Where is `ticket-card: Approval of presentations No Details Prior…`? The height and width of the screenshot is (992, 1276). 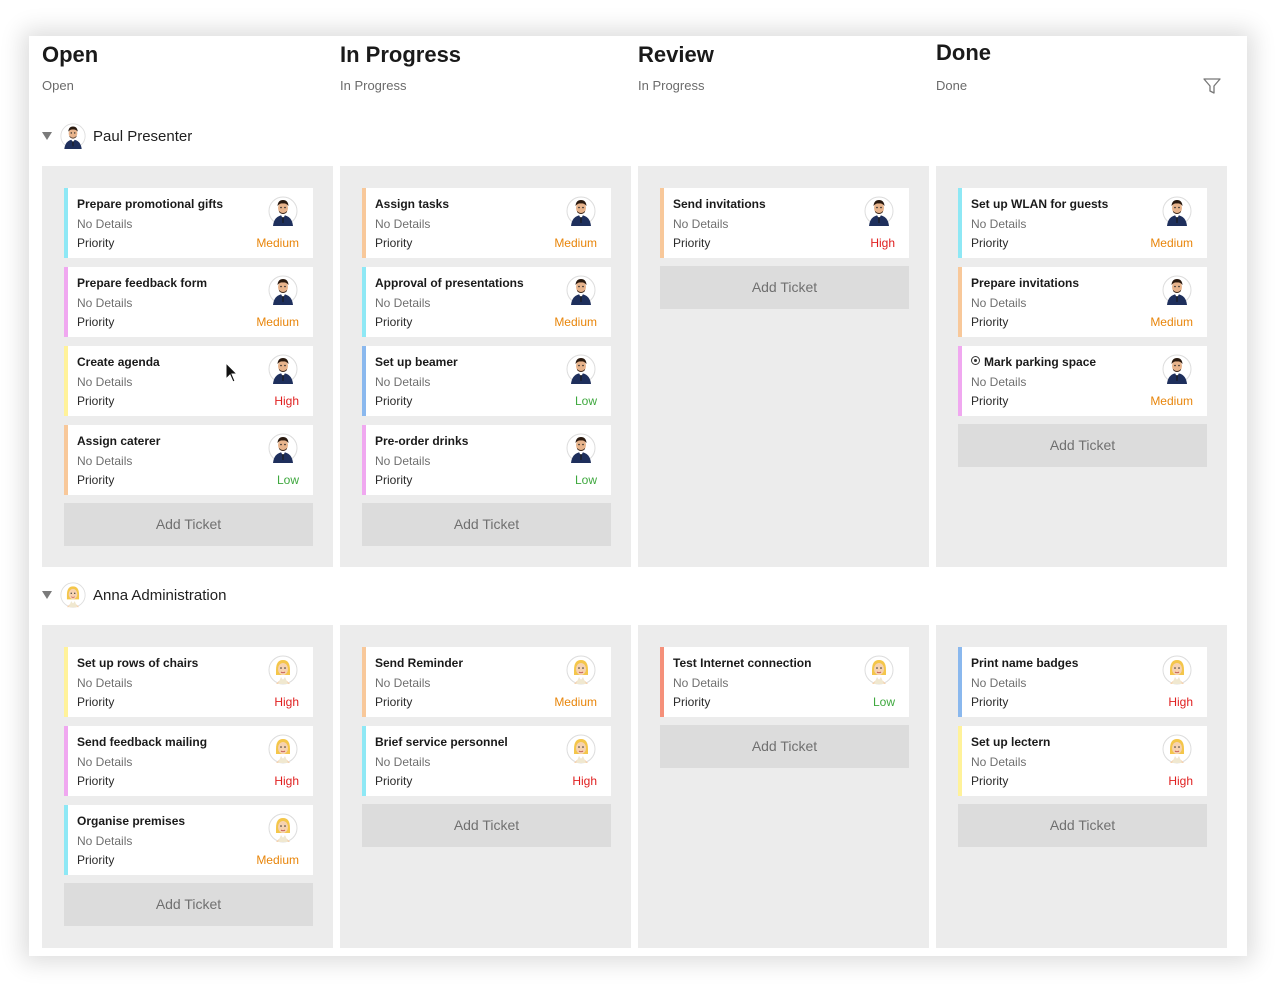 ticket-card: Approval of presentations No Details Prior… is located at coordinates (486, 302).